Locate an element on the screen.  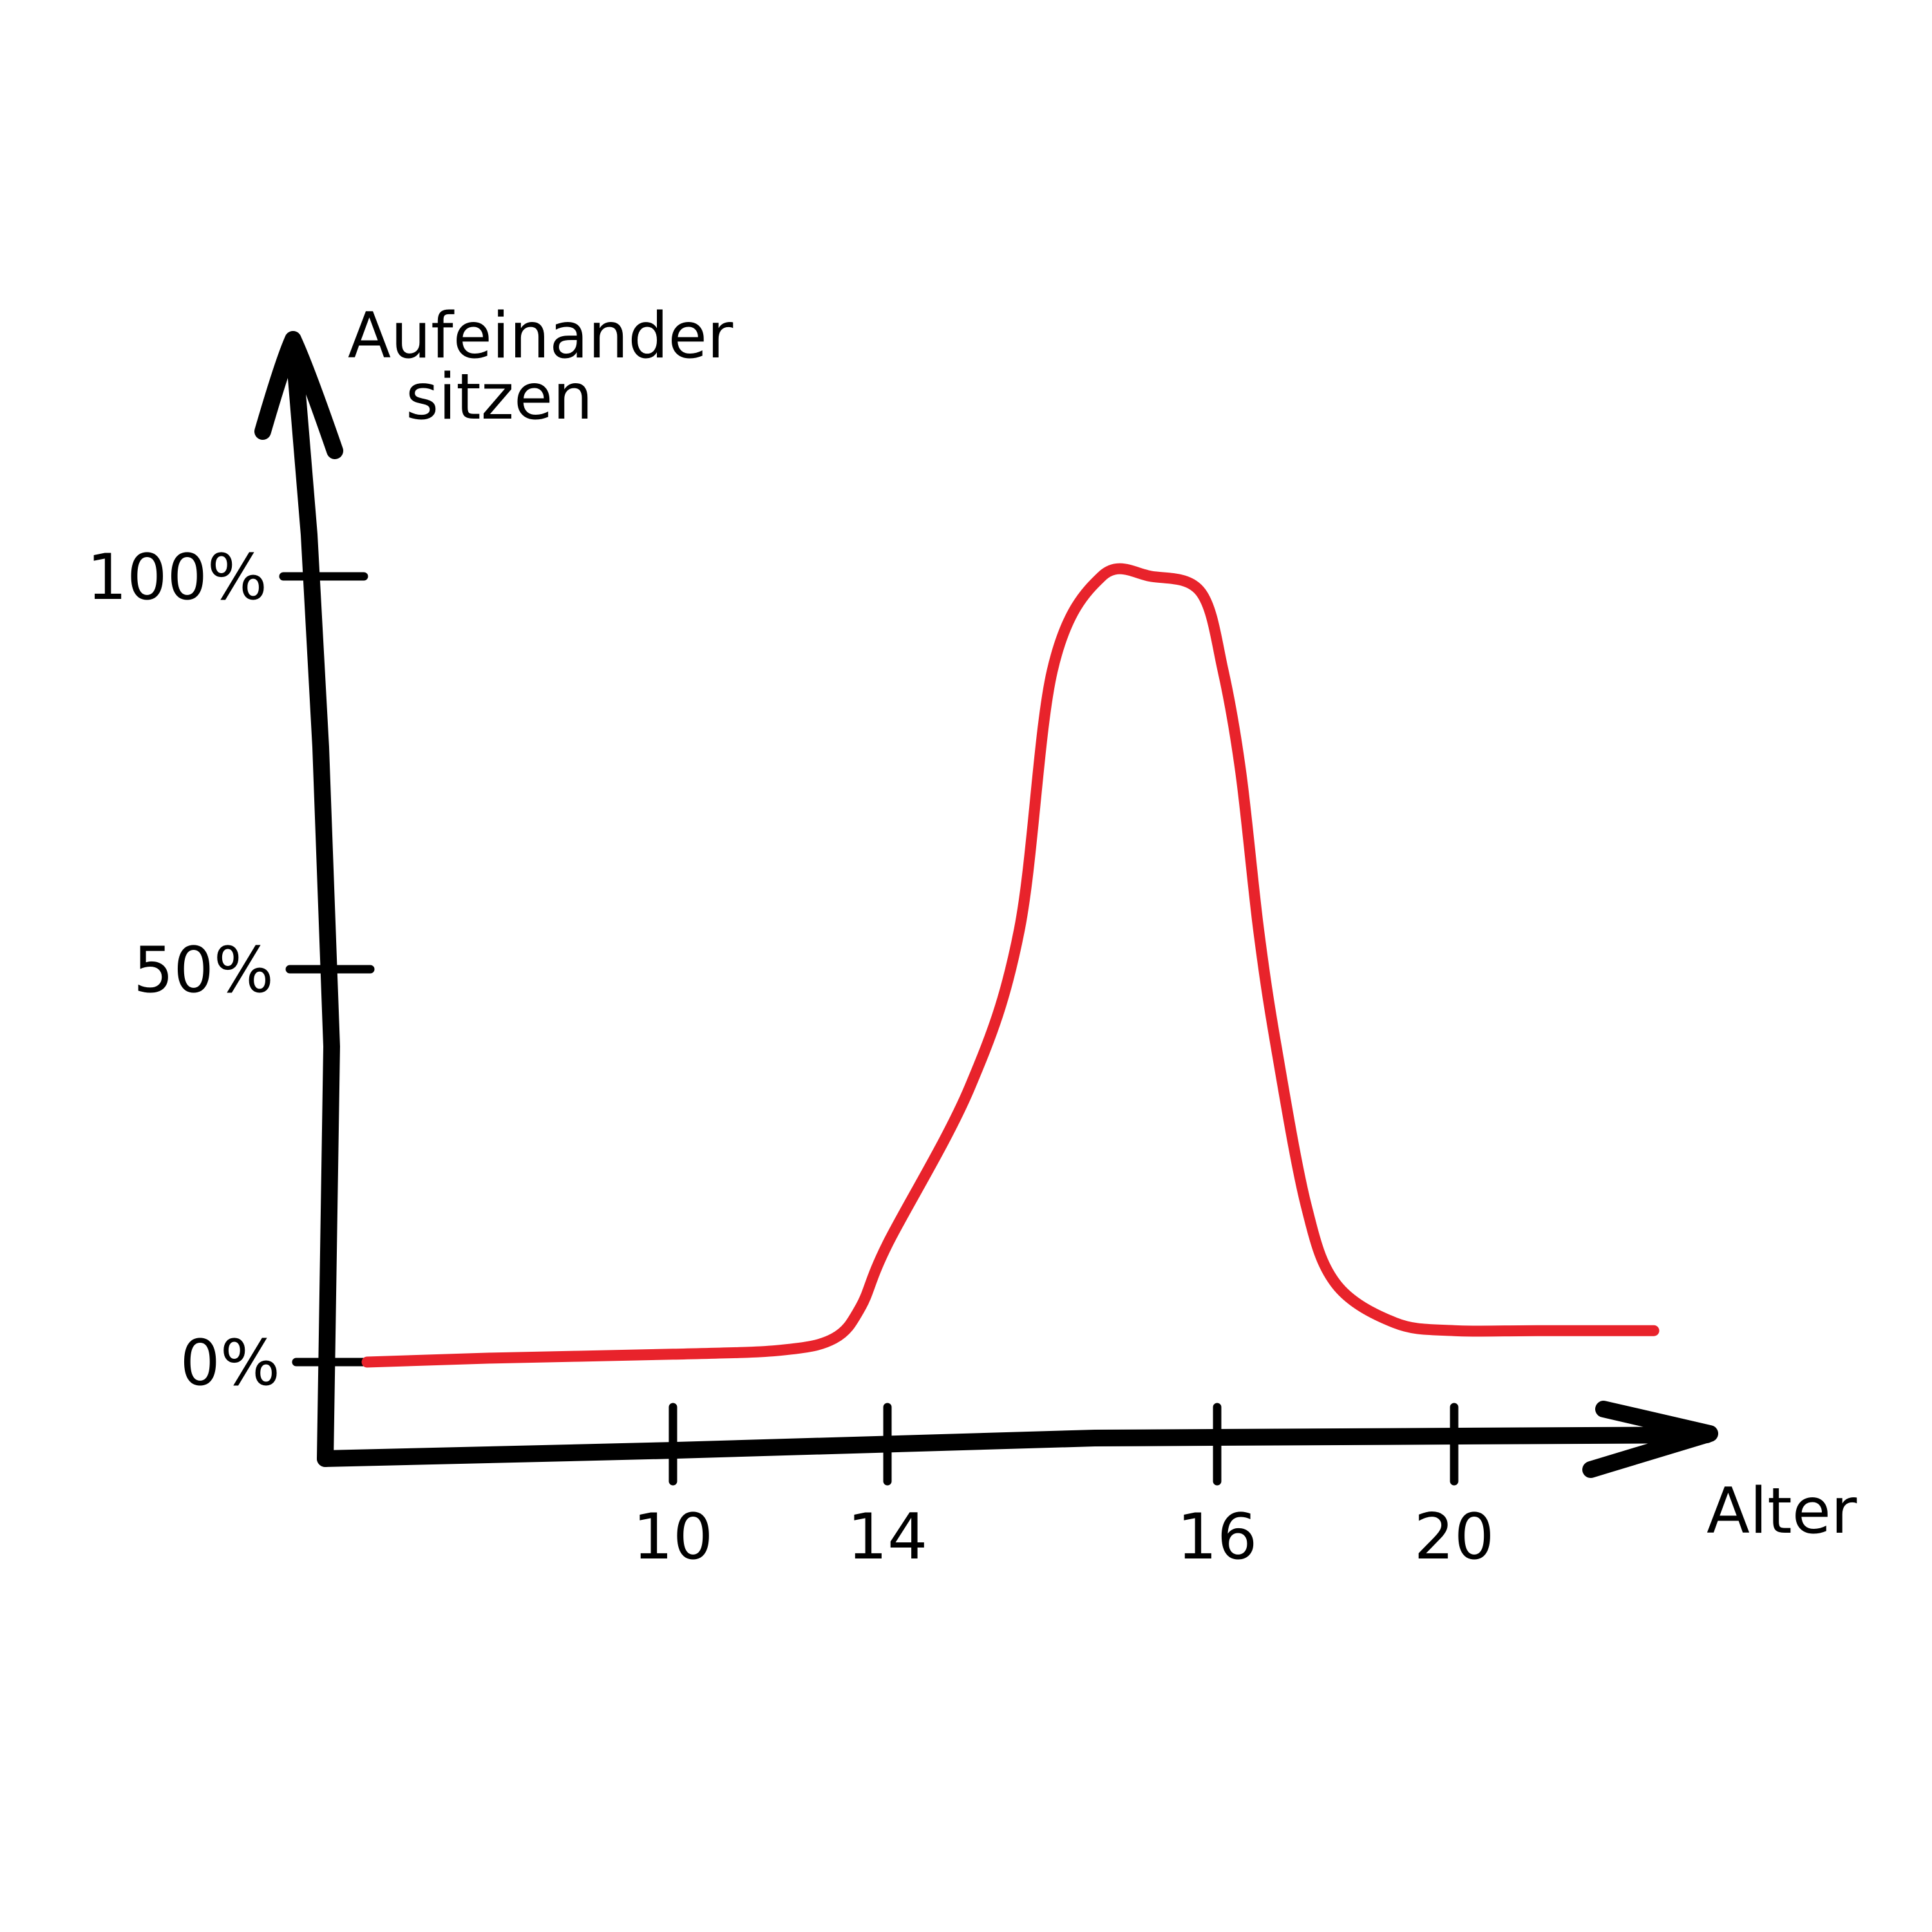
y-tick-label-0: 0% is located at coordinates (230, 1364).